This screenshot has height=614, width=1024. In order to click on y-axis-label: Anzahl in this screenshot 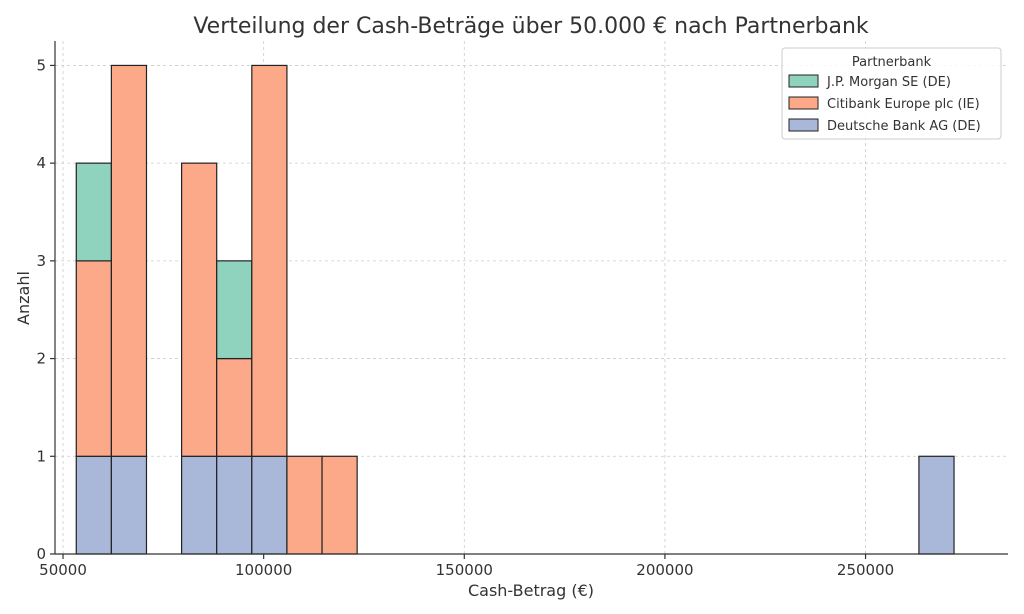, I will do `click(23, 298)`.